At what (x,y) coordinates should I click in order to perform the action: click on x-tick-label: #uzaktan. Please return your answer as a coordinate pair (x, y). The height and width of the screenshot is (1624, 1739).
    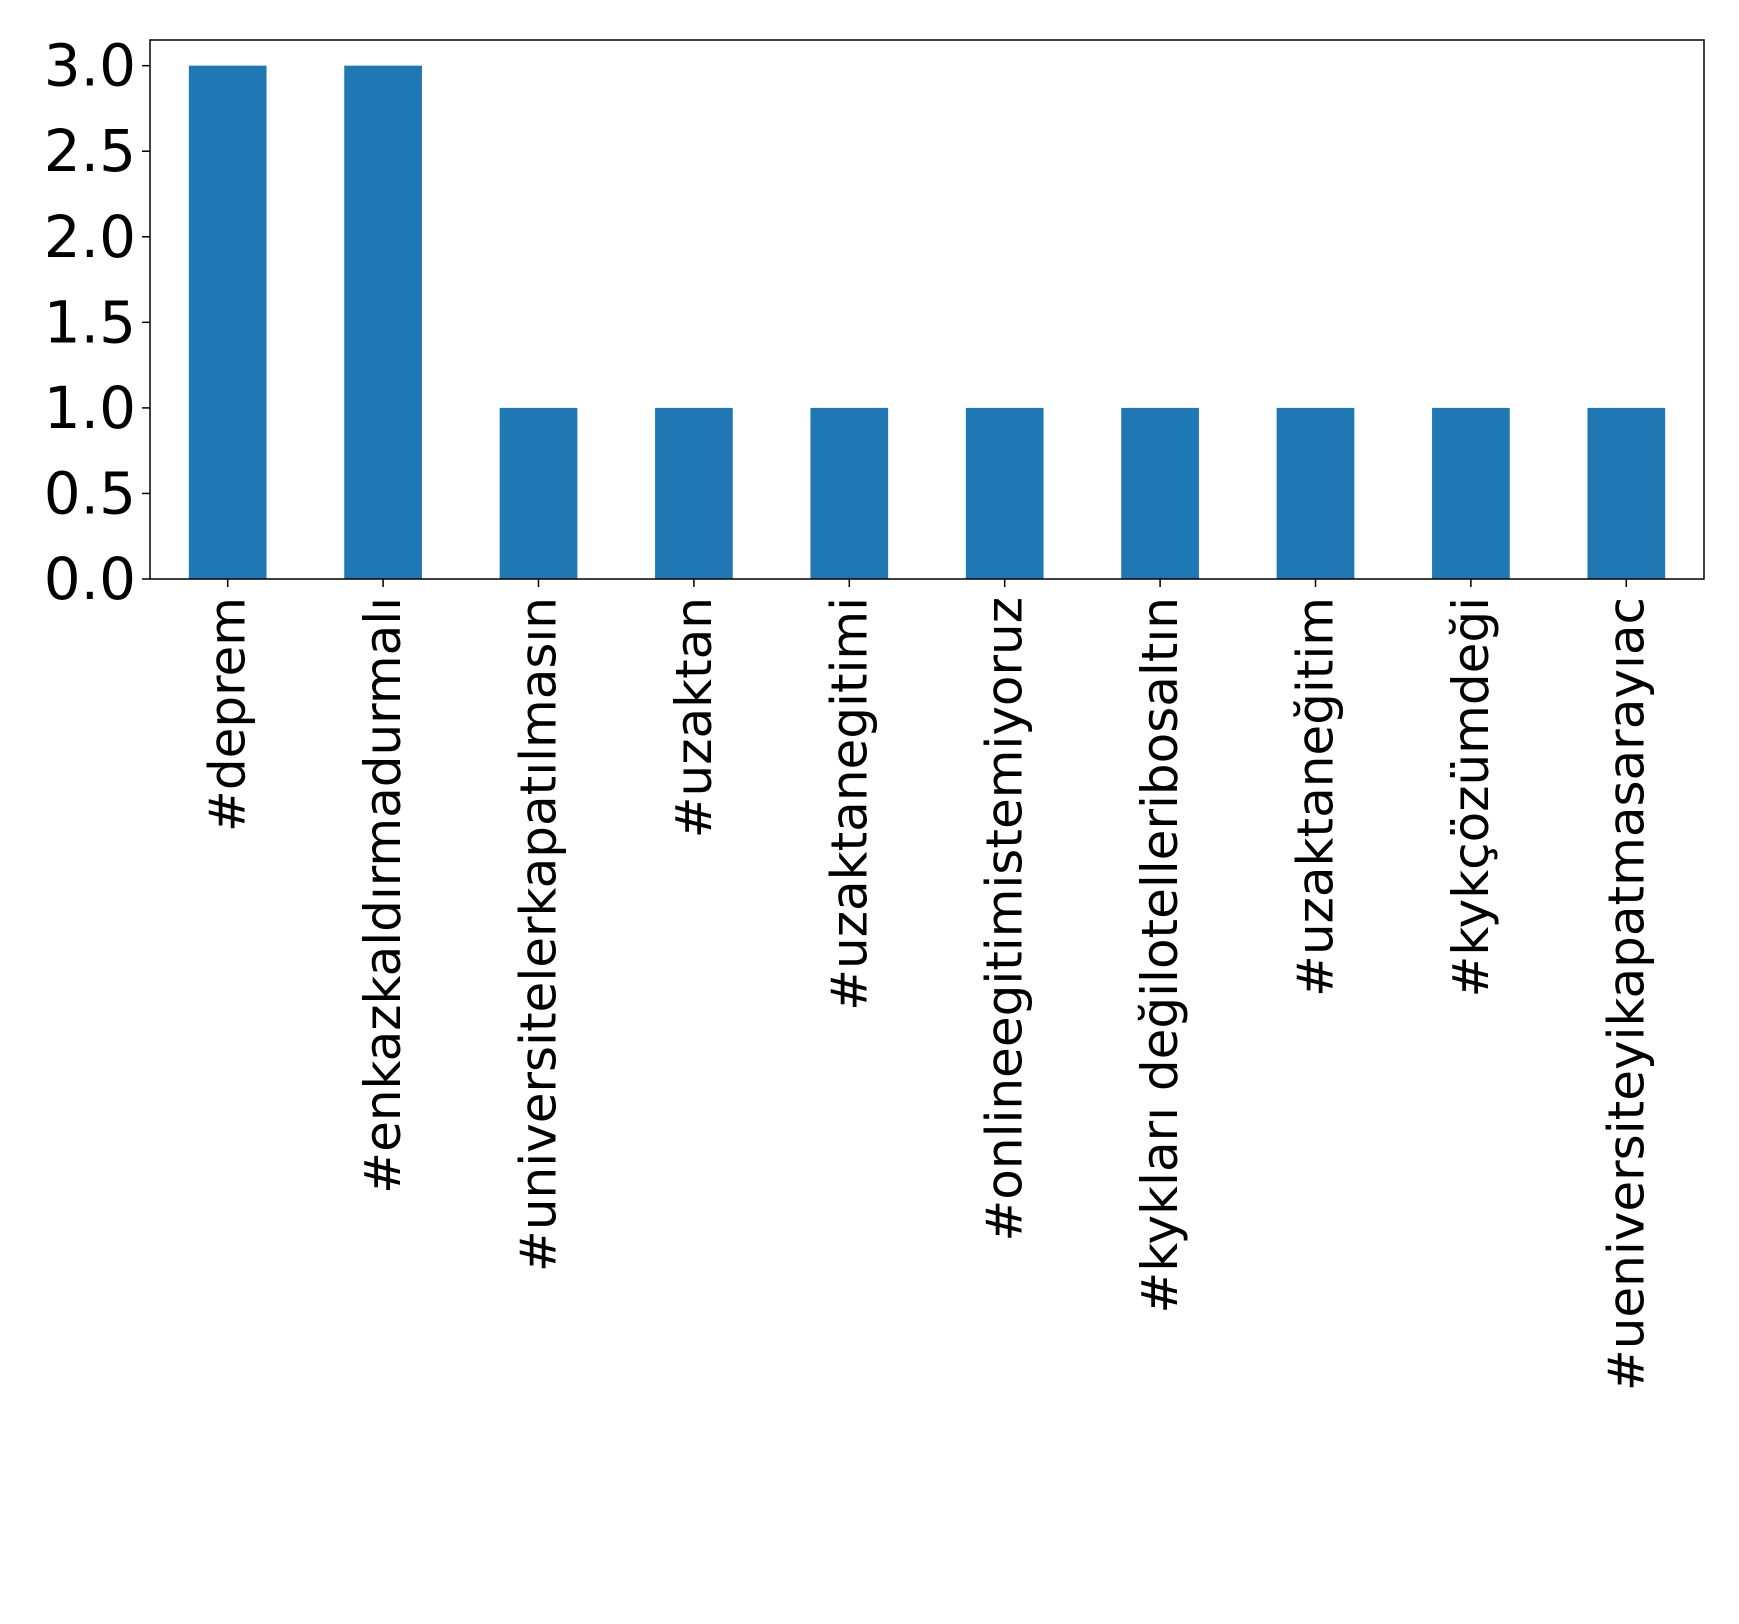
    Looking at the image, I should click on (694, 717).